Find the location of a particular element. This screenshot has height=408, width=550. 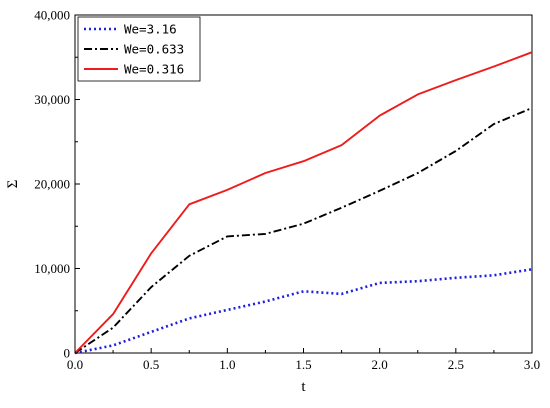

y-tick-label: 40,000 is located at coordinates (52, 15).